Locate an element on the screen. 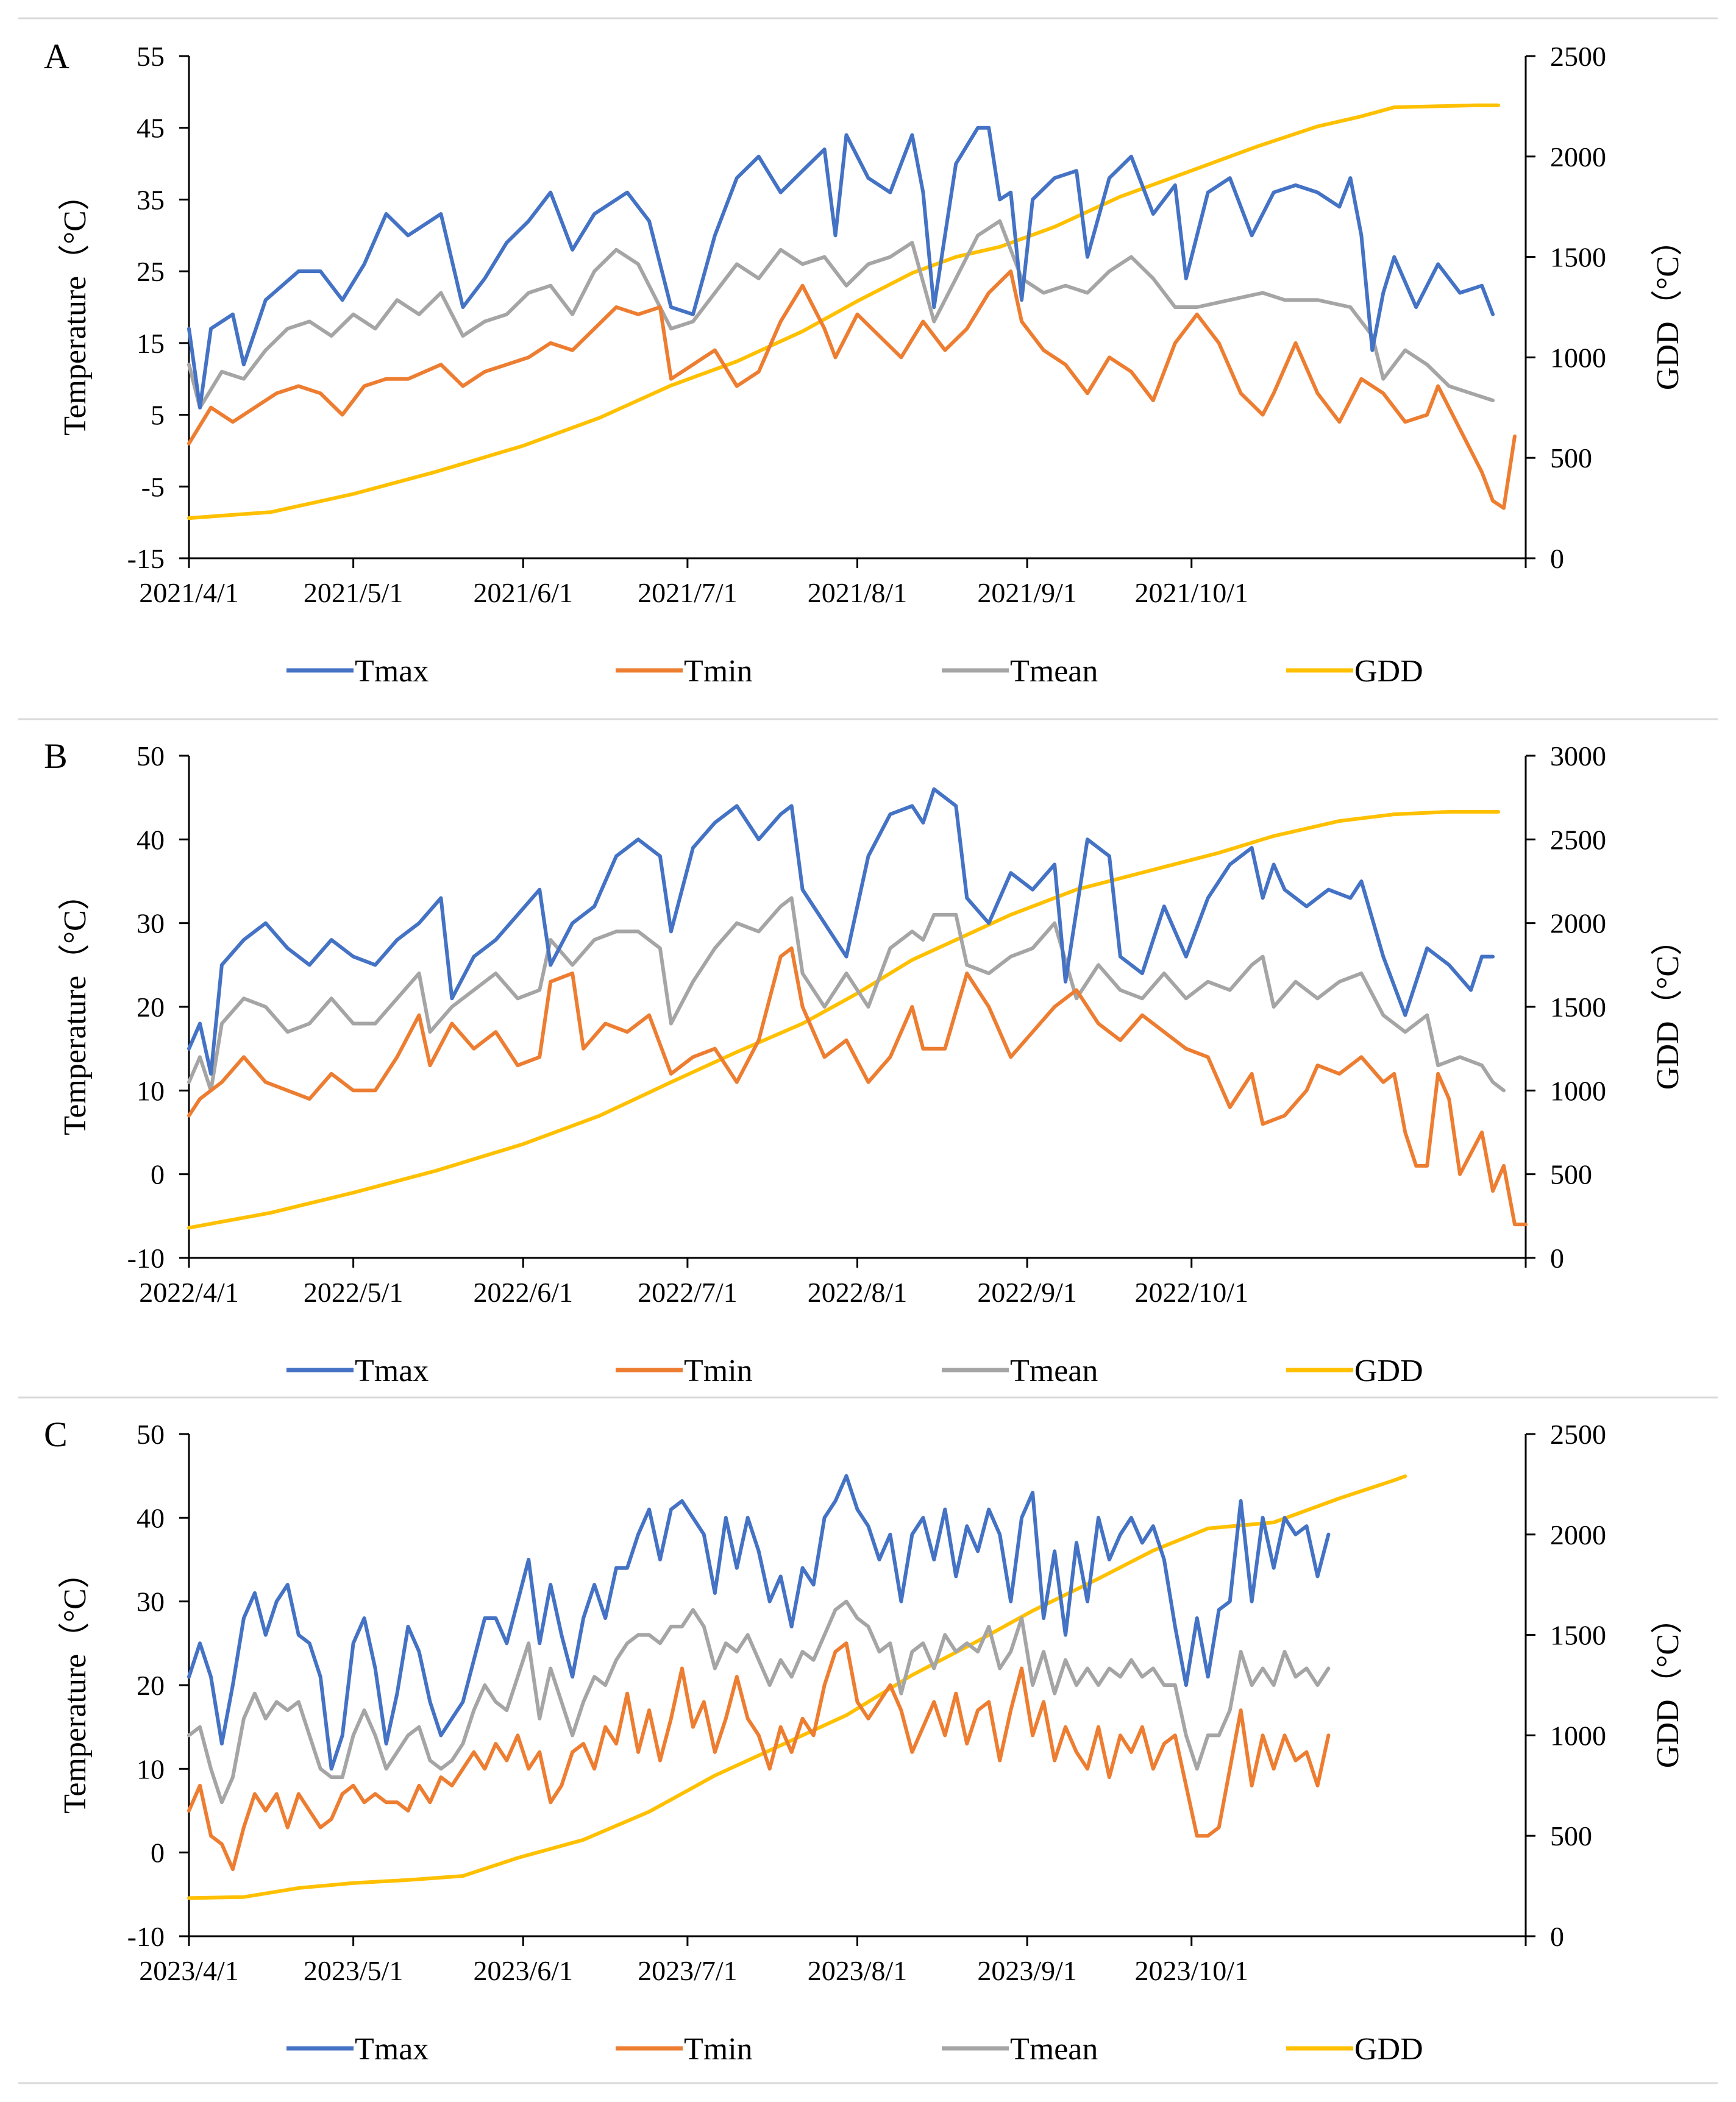  x-tick-label: 2022/9/1 is located at coordinates (1027, 1292).